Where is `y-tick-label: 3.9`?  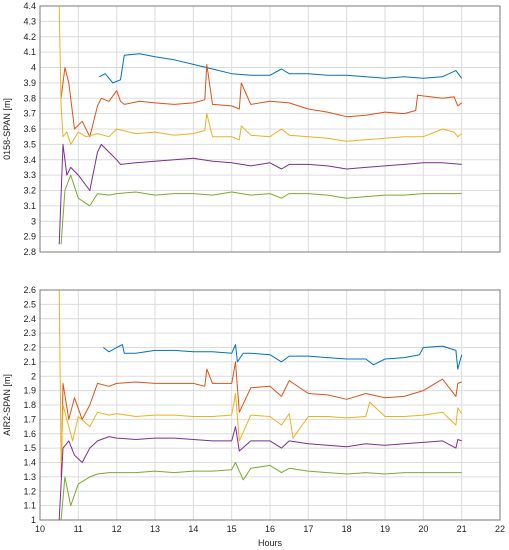 y-tick-label: 3.9 is located at coordinates (29, 83).